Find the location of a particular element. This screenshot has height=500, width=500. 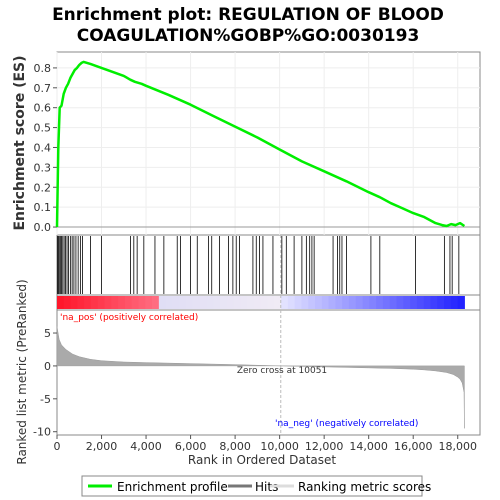

x-tick-label: 16,000 is located at coordinates (413, 446).